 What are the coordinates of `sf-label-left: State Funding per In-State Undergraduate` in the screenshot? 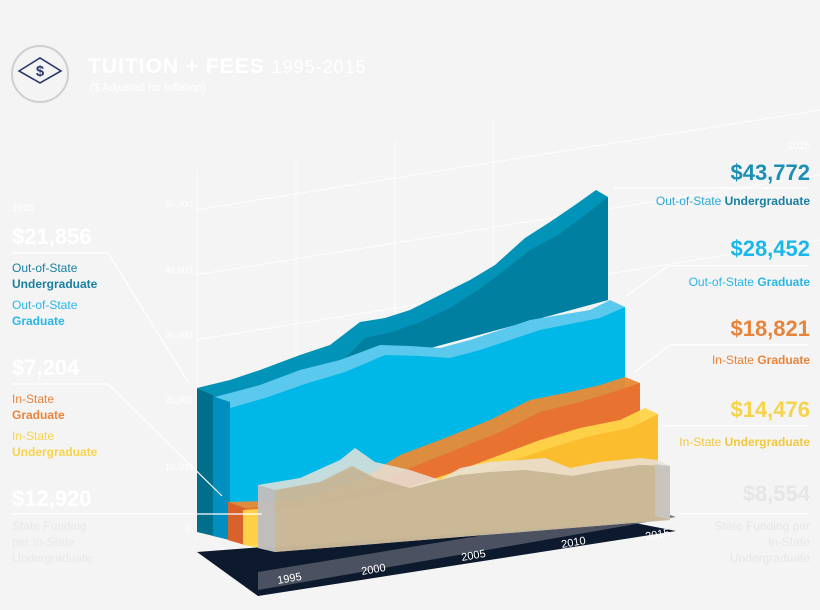 It's located at (52, 542).